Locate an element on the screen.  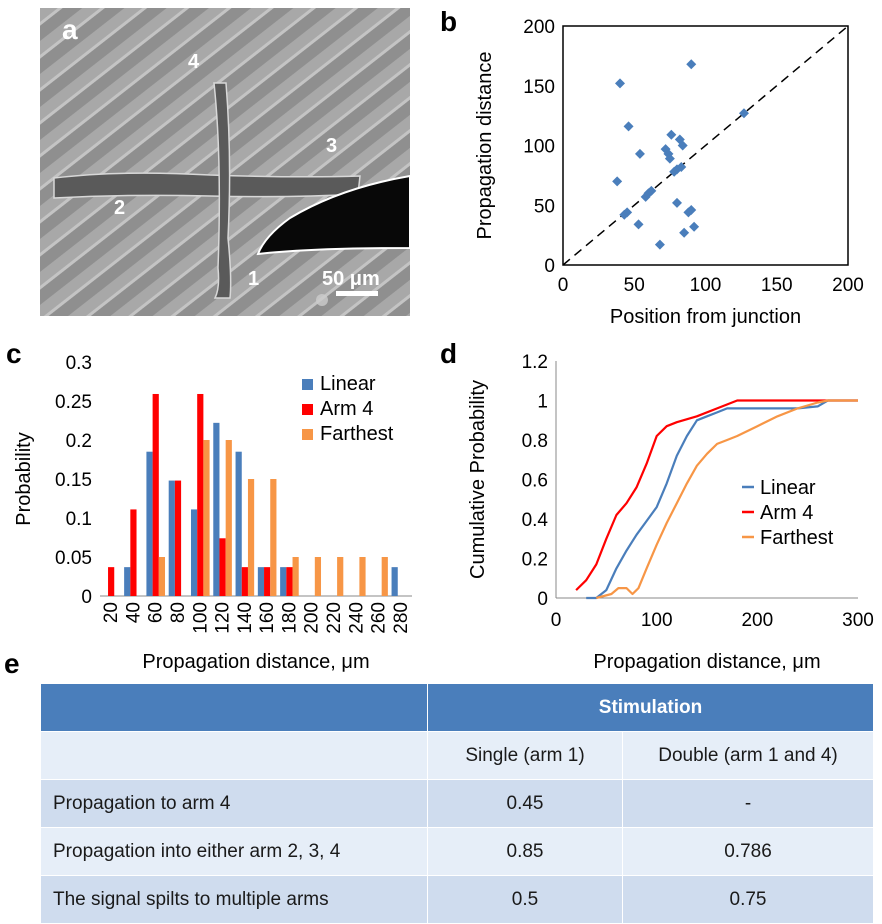
table-cell: 0.85 is located at coordinates (525, 851).